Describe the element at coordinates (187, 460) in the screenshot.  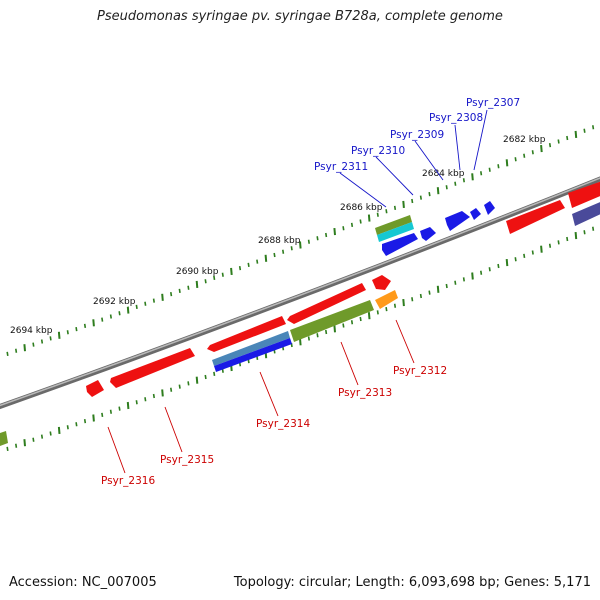
I see `gene-label-psyr-2315: Psyr_2315` at that location.